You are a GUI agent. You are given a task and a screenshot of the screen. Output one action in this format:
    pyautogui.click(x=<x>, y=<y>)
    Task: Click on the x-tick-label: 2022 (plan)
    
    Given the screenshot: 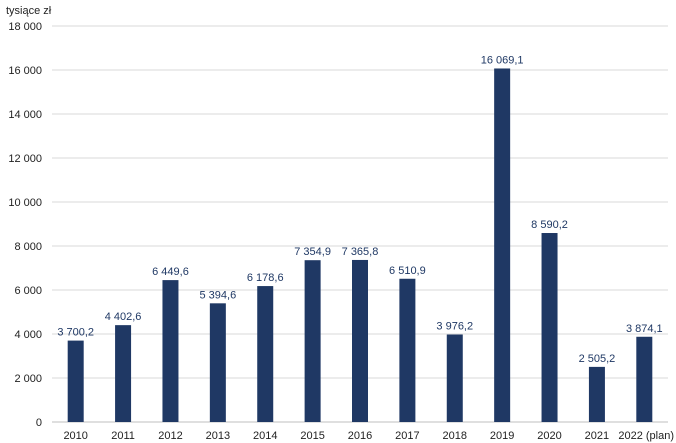 What is the action you would take?
    pyautogui.click(x=646, y=436)
    